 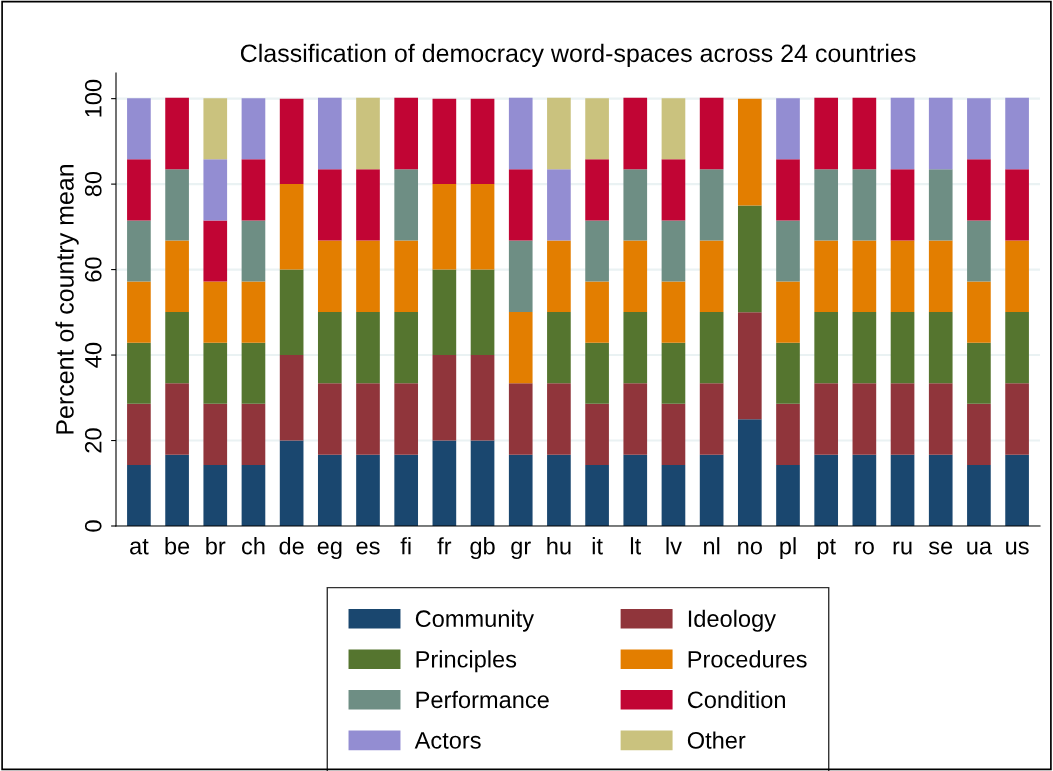 What do you see at coordinates (466, 661) in the screenshot?
I see `legend-label: Principles` at bounding box center [466, 661].